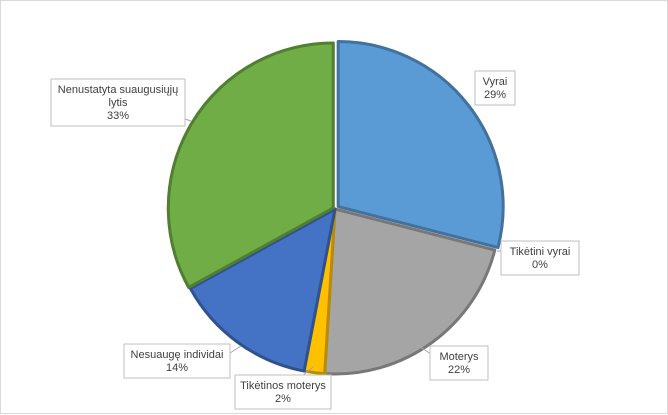 The width and height of the screenshot is (668, 415). Describe the element at coordinates (283, 386) in the screenshot. I see `data-label-category: Tikėtinos moterys` at that location.